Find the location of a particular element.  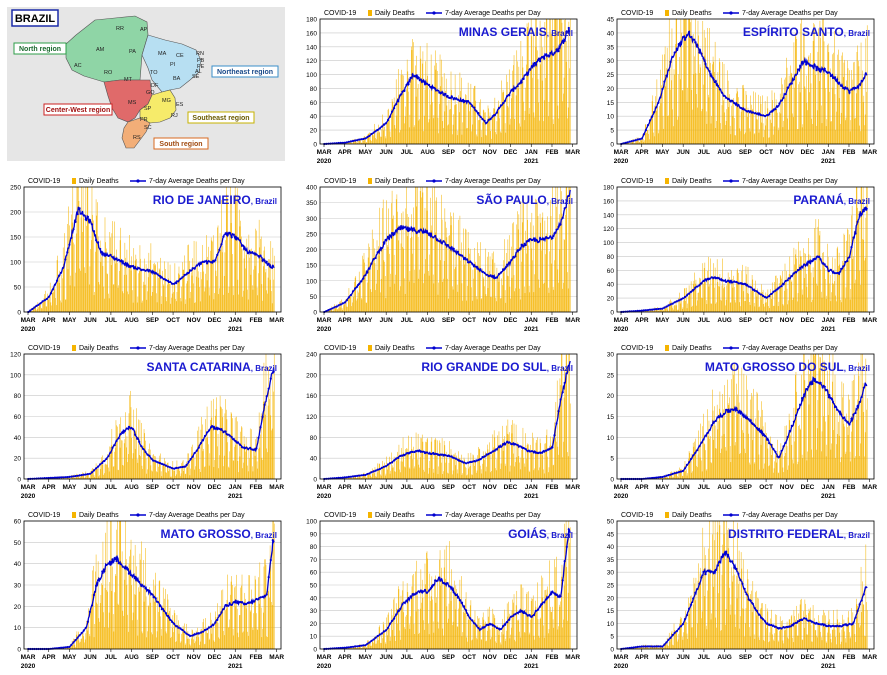

y-tick-label: 40 is located at coordinates (314, 598).